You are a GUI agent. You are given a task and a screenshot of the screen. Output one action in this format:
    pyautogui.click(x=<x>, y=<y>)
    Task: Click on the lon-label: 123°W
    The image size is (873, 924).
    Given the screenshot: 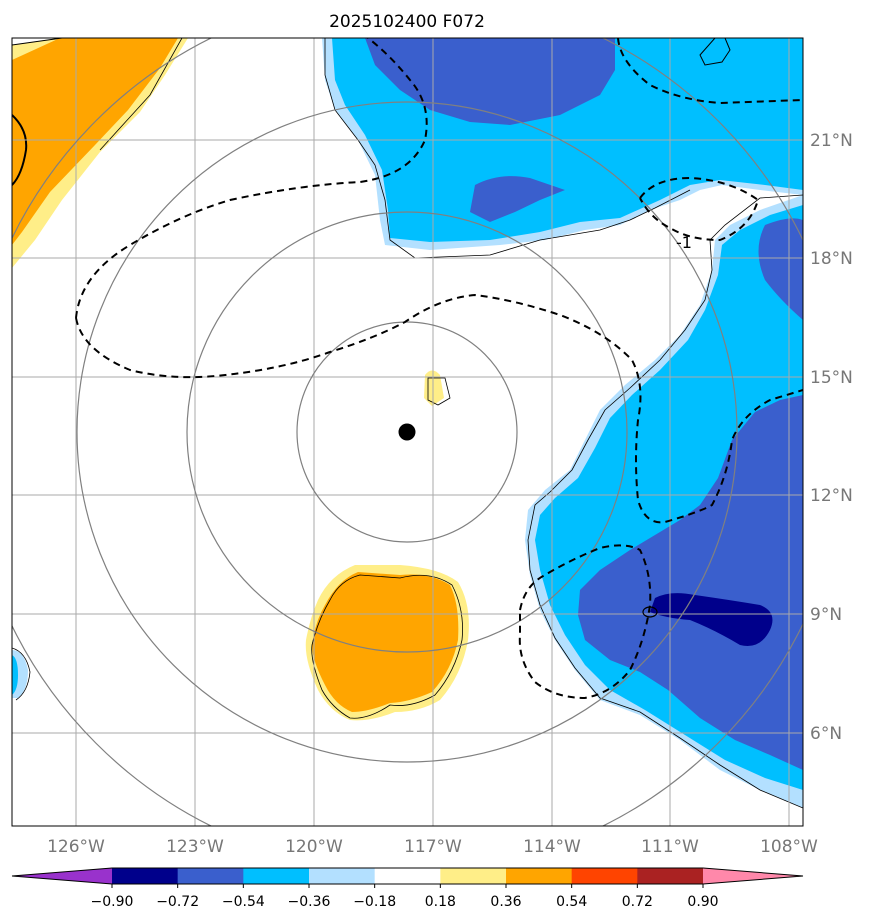 What is the action you would take?
    pyautogui.click(x=195, y=847)
    